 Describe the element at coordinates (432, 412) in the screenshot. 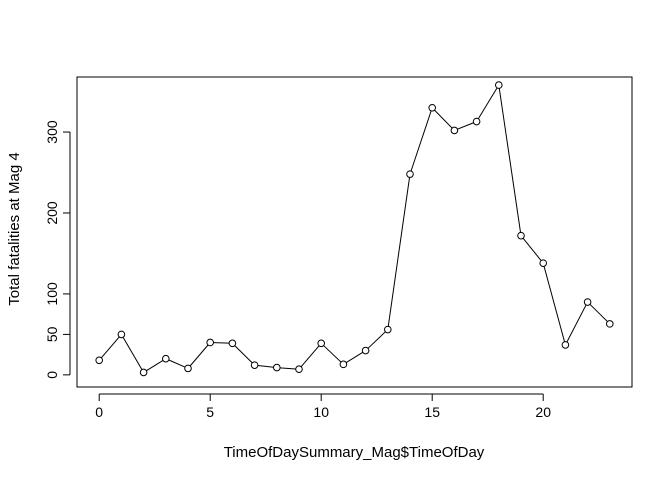

I see `x-tick-label: 15` at that location.